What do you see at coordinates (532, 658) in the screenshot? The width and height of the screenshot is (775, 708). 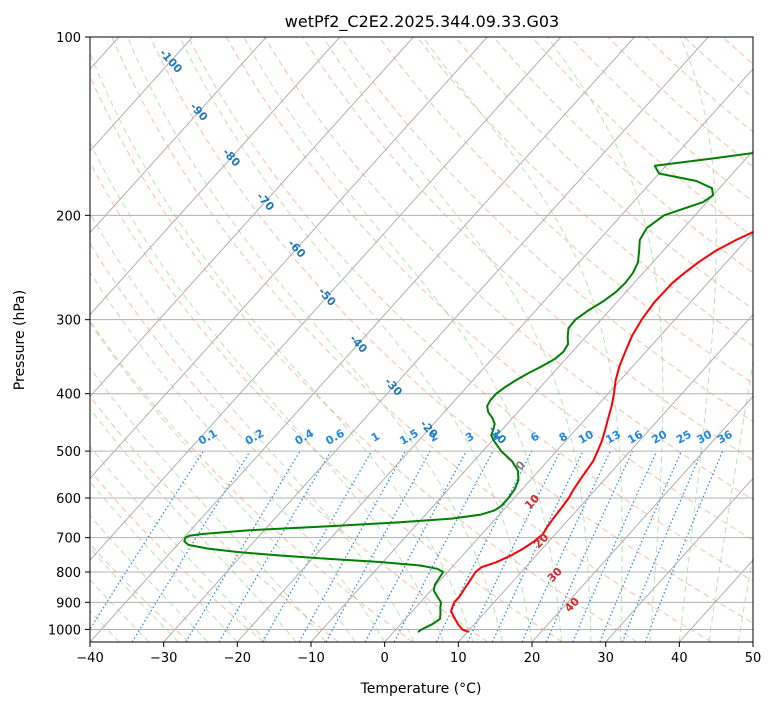 I see `x-tick-label: 20` at bounding box center [532, 658].